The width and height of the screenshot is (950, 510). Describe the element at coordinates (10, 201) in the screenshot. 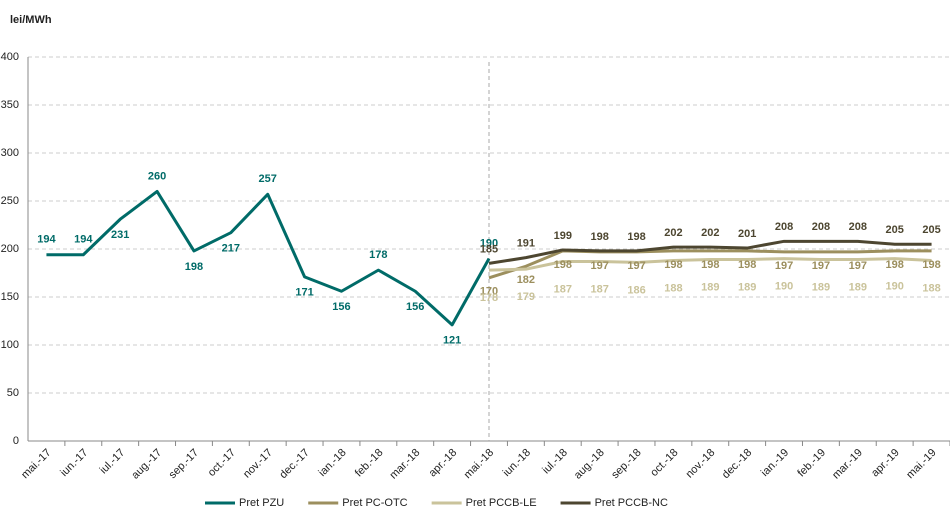

I see `y-tick-label: 250` at that location.